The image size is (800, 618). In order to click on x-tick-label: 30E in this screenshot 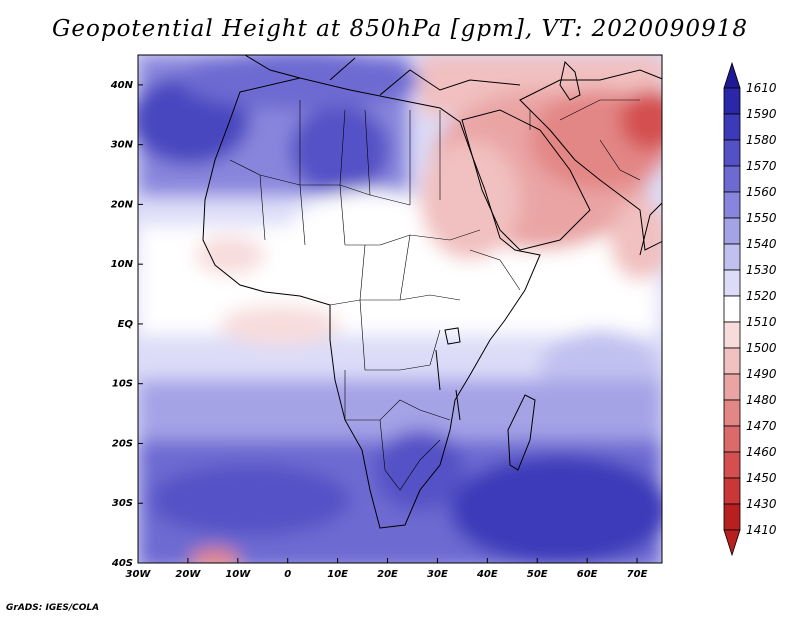, I will do `click(437, 574)`.